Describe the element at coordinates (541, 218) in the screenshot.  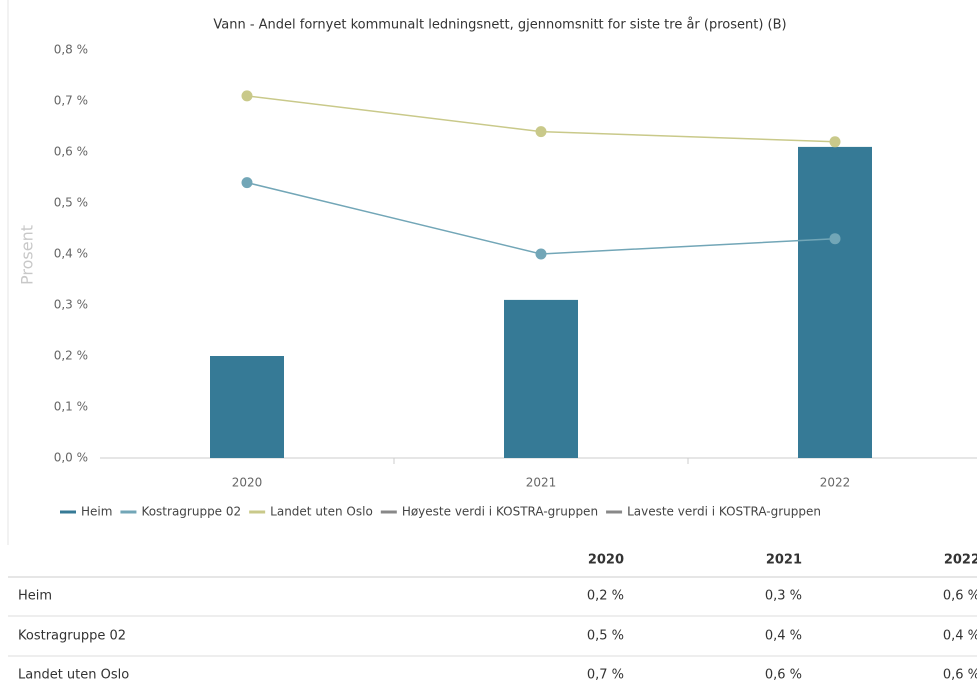
I see `line` at that location.